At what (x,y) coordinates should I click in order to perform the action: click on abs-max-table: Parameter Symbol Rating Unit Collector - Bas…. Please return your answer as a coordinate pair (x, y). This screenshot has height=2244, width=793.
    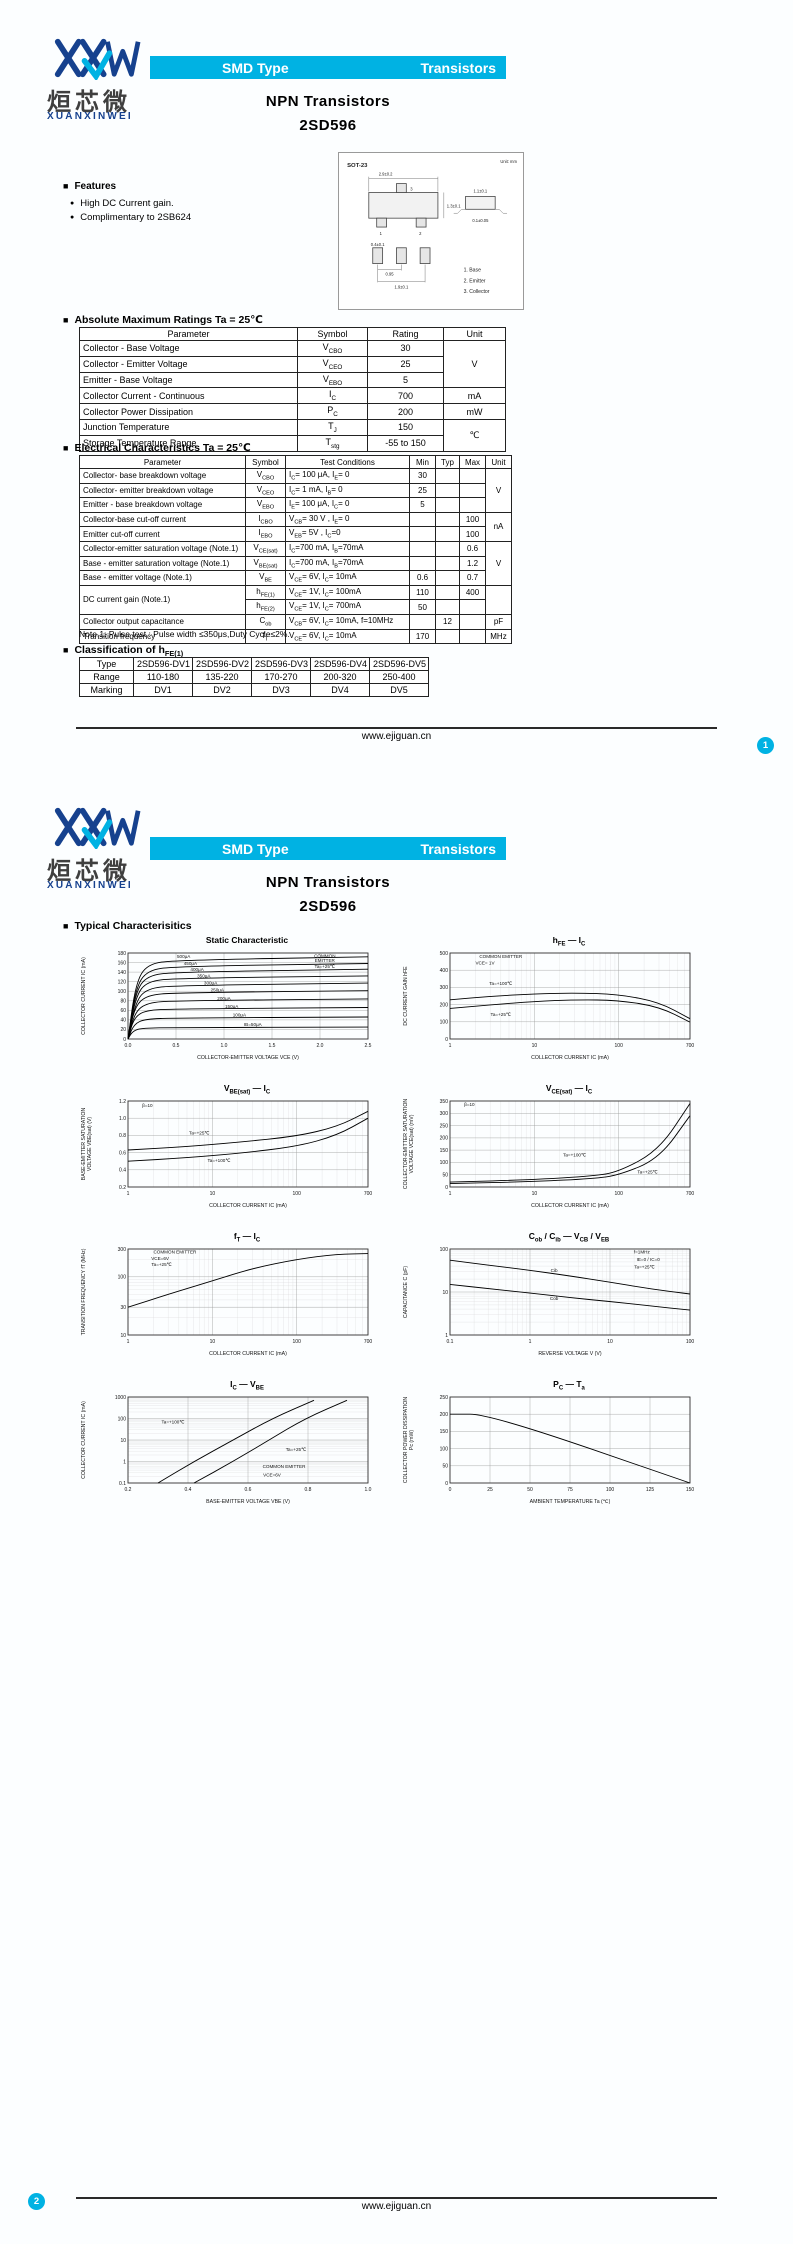
    Looking at the image, I should click on (292, 389).